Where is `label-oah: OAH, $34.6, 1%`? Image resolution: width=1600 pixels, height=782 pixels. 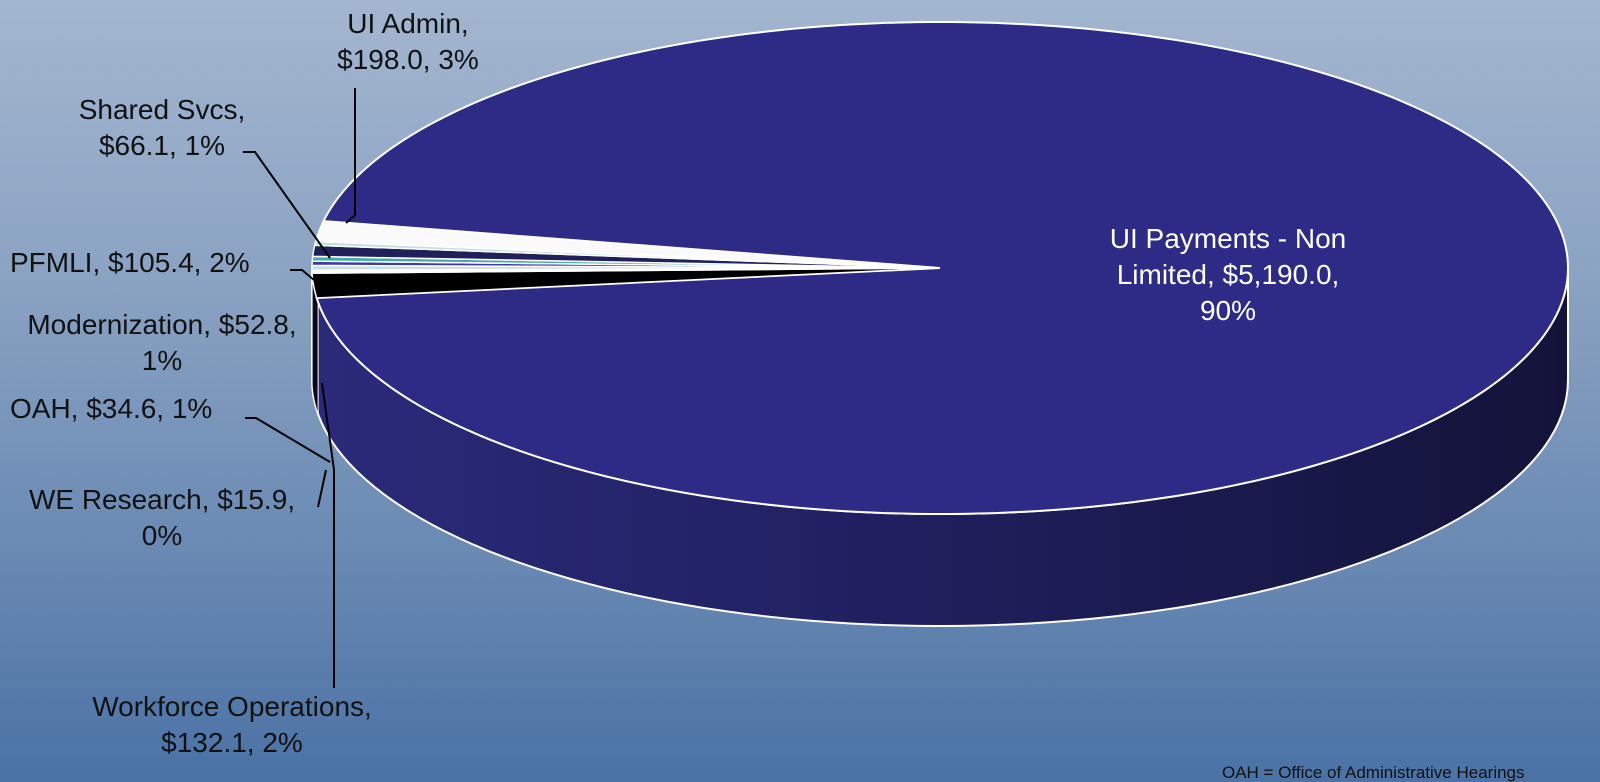 label-oah: OAH, $34.6, 1% is located at coordinates (111, 408).